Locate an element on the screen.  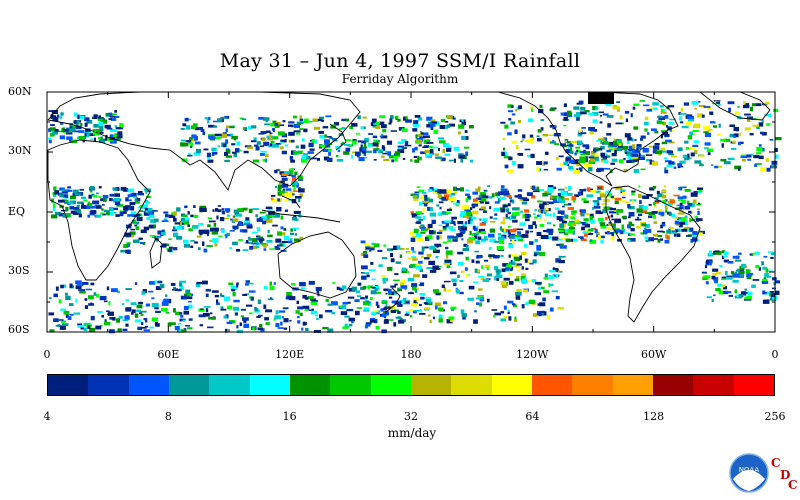
colorbar-swatch is located at coordinates (189, 385).